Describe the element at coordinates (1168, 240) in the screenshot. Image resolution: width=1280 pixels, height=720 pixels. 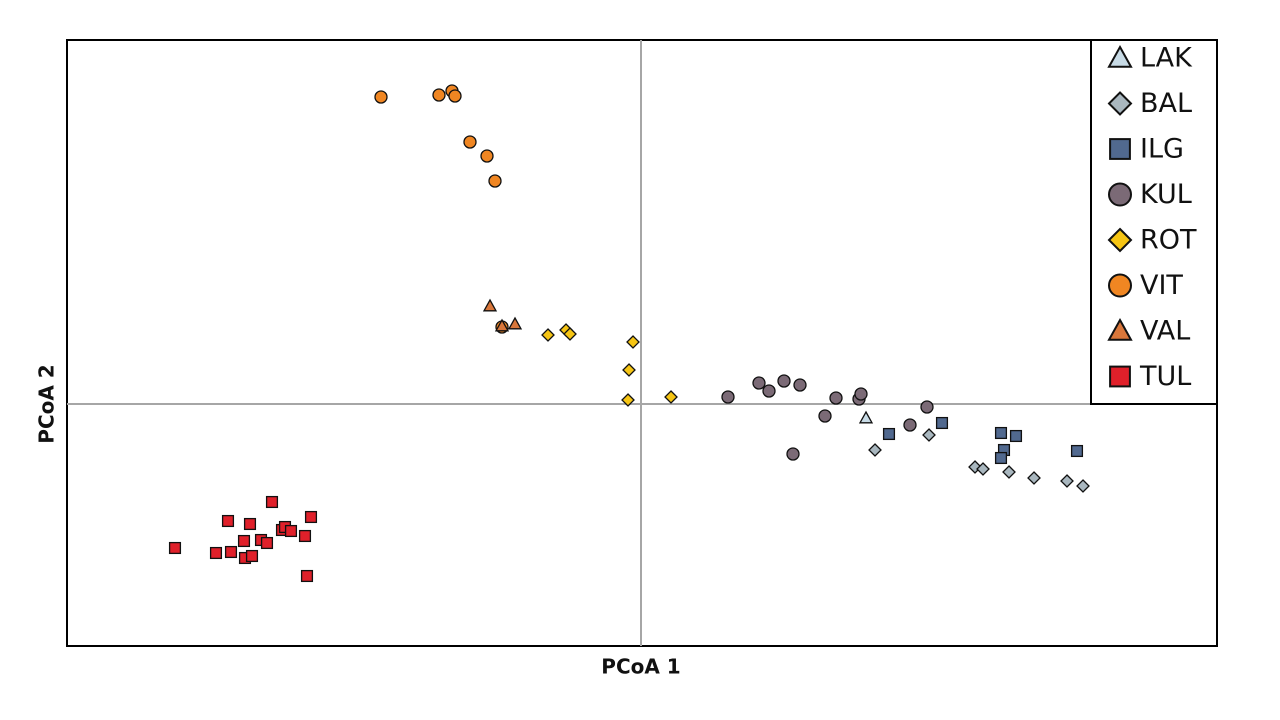
I see `legend-label: ROT` at that location.